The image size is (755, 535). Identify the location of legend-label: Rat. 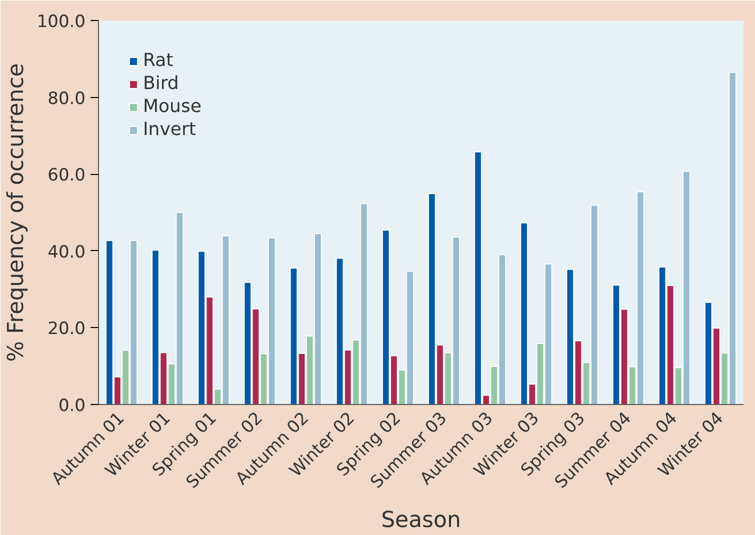
(158, 60).